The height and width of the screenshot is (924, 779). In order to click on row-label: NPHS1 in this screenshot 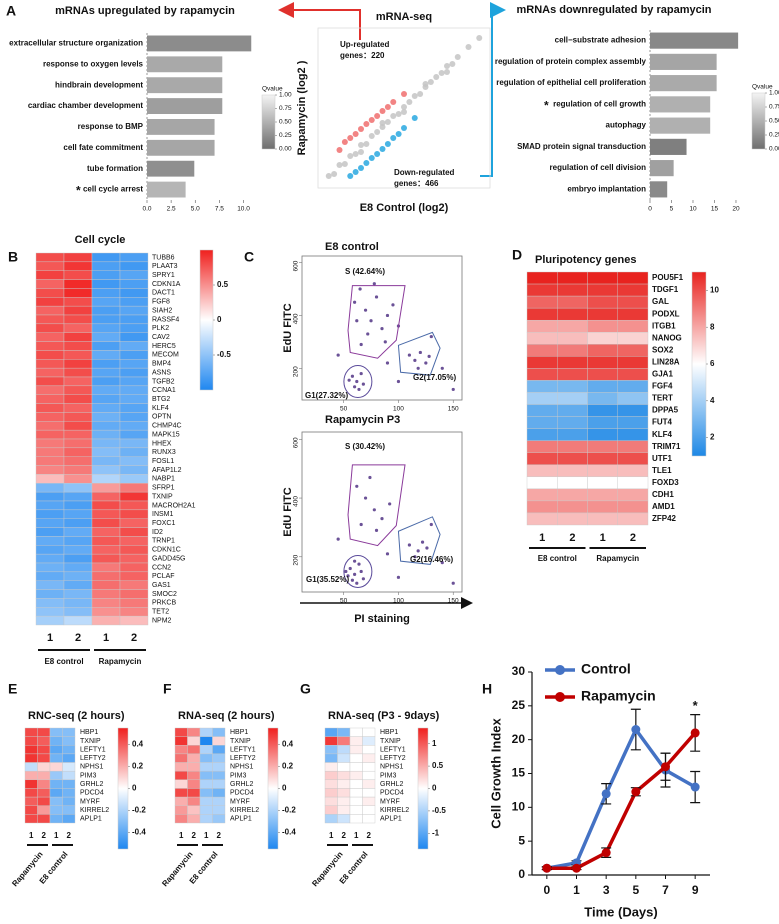, I will do `click(91, 767)`.